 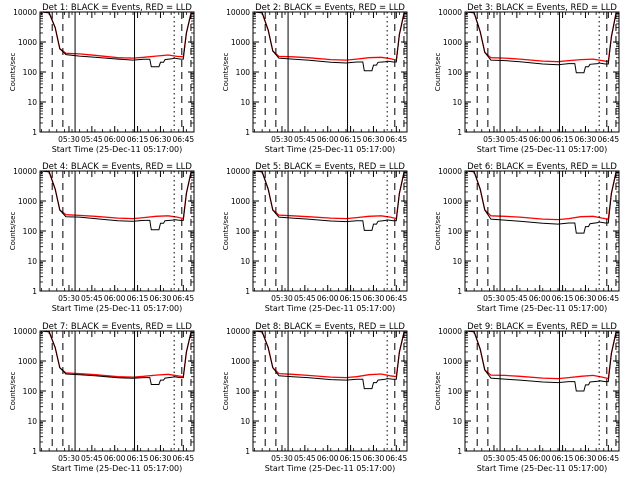 What do you see at coordinates (117, 167) in the screenshot?
I see `chart-title: Det 4: BLACK = Events, RED = LLD` at bounding box center [117, 167].